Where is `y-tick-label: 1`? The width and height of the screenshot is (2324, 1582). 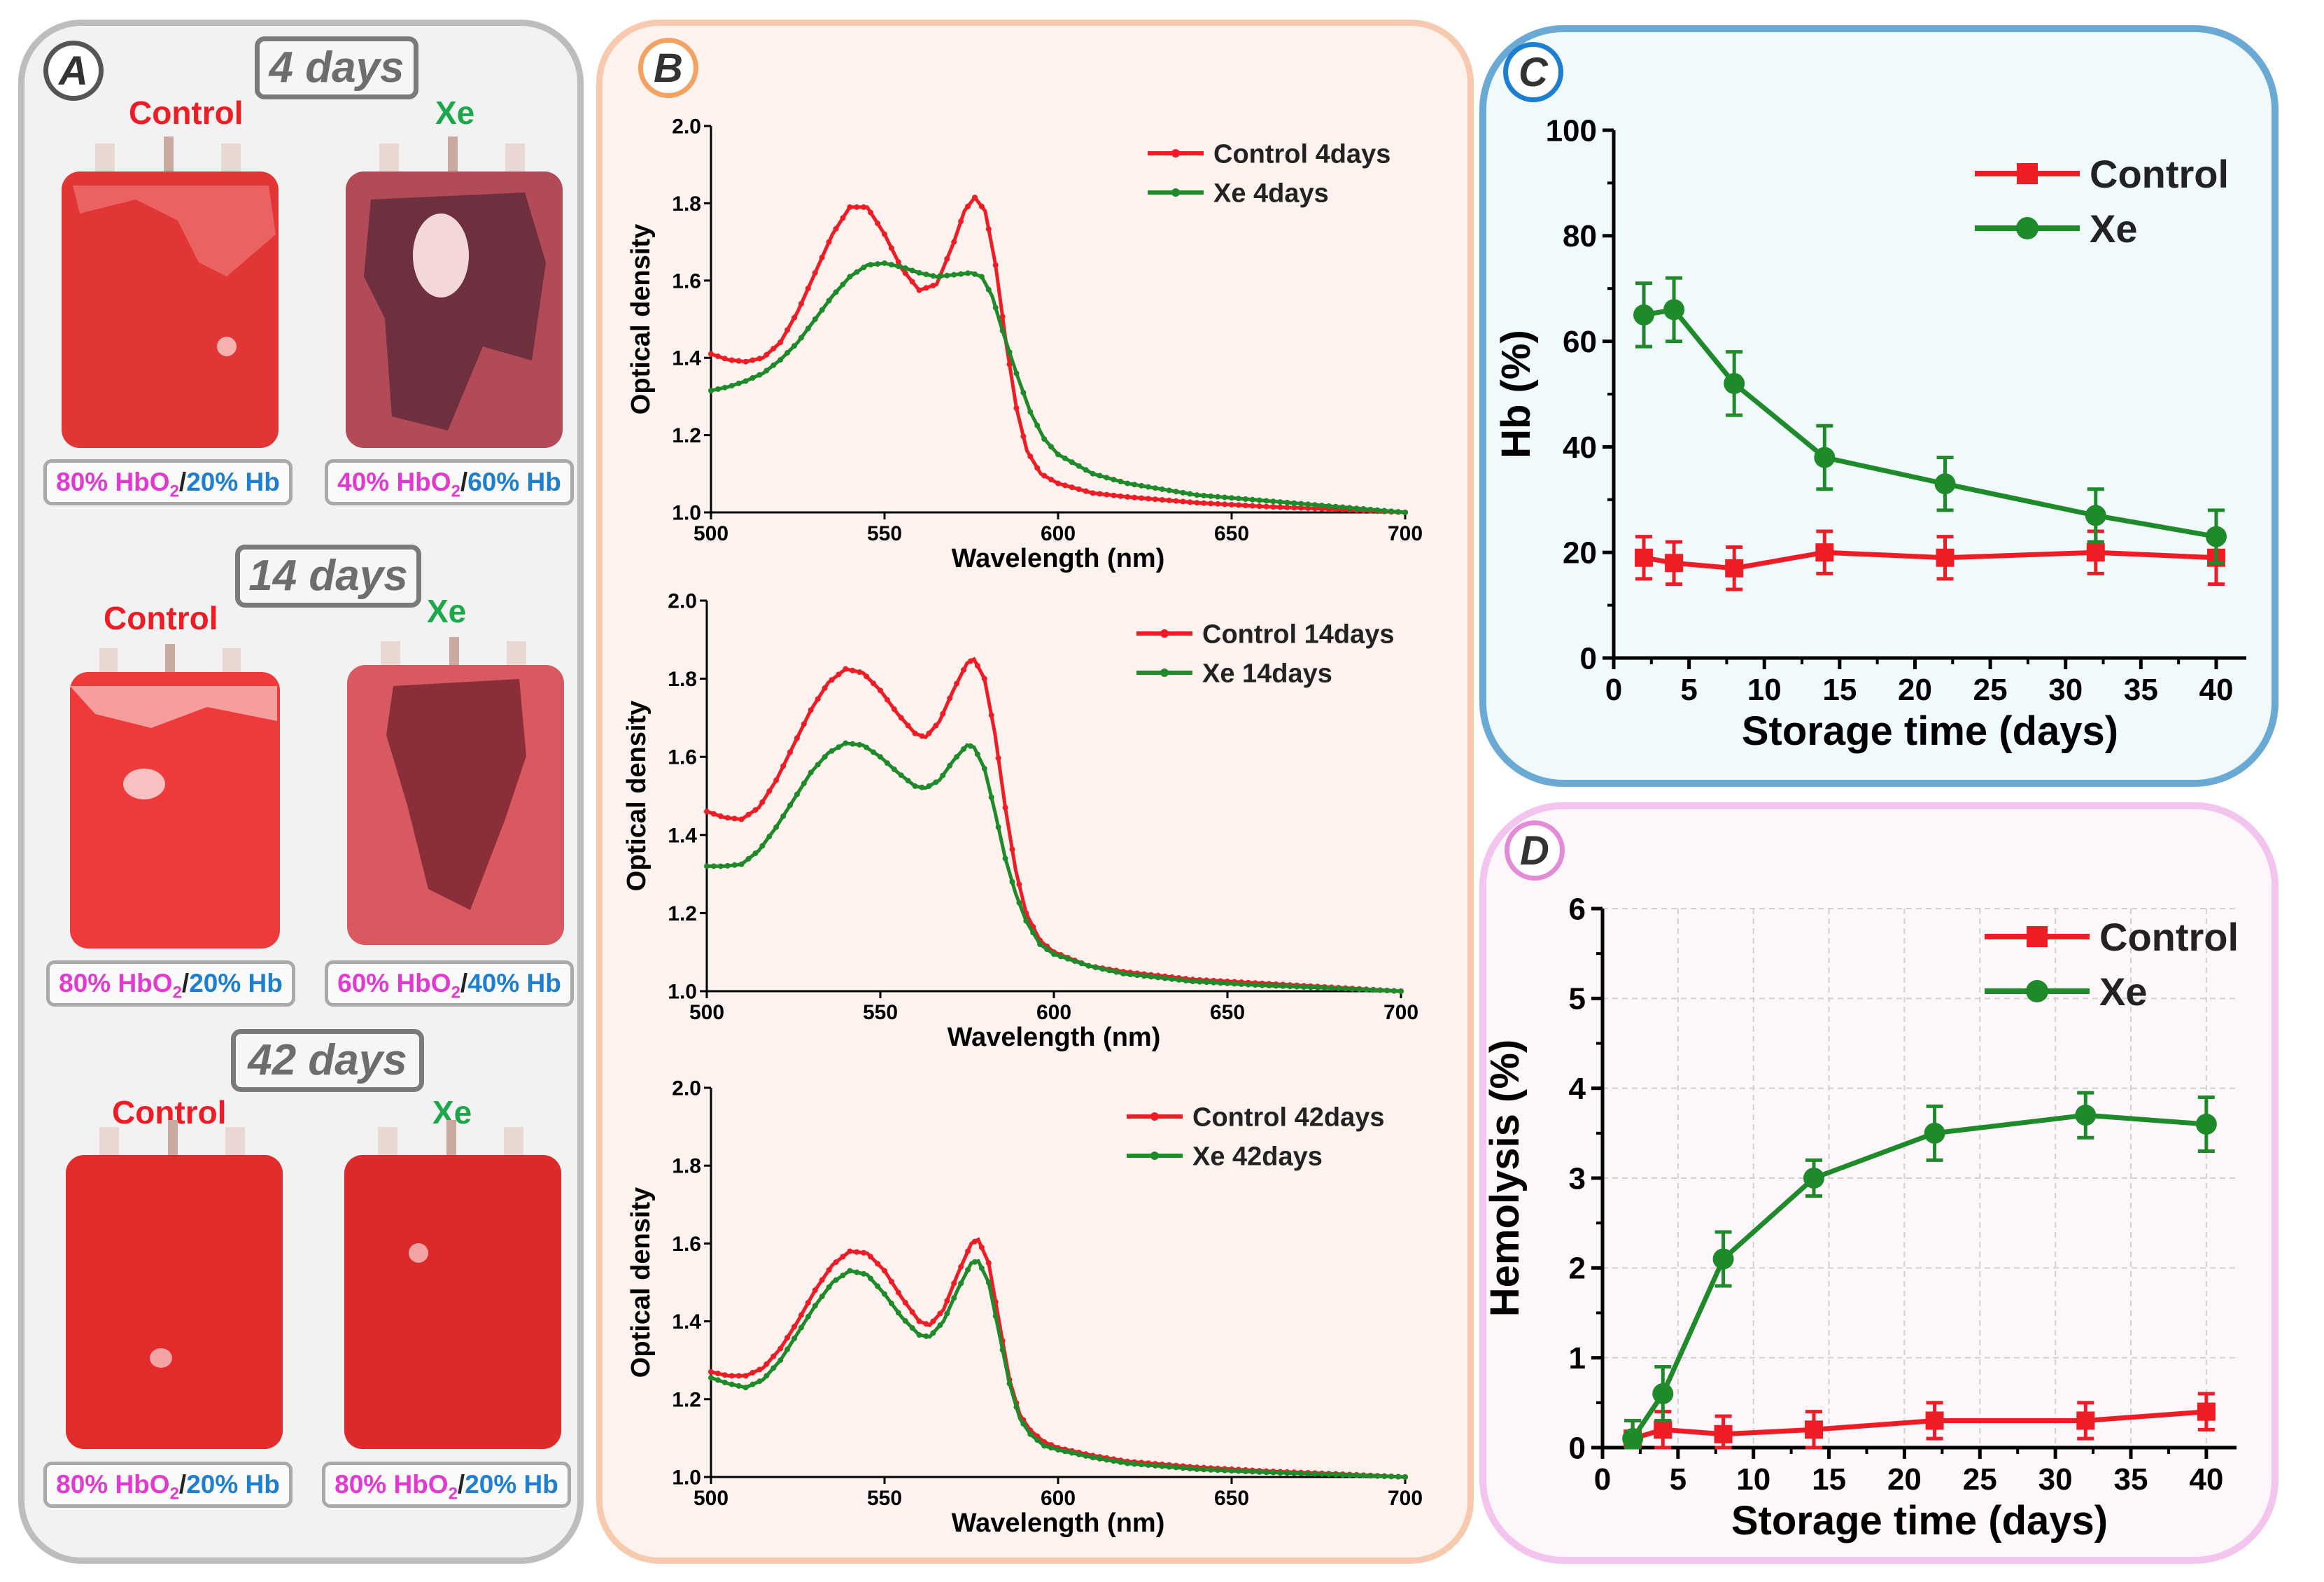
y-tick-label: 1 is located at coordinates (1577, 1358).